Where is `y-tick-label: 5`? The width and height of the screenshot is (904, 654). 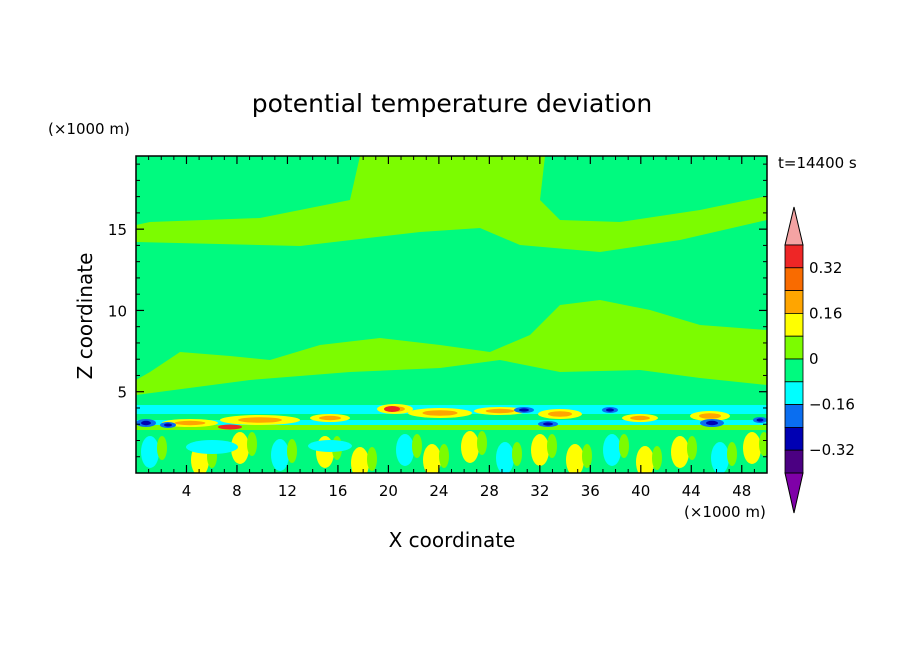 y-tick-label: 5 is located at coordinates (122, 393).